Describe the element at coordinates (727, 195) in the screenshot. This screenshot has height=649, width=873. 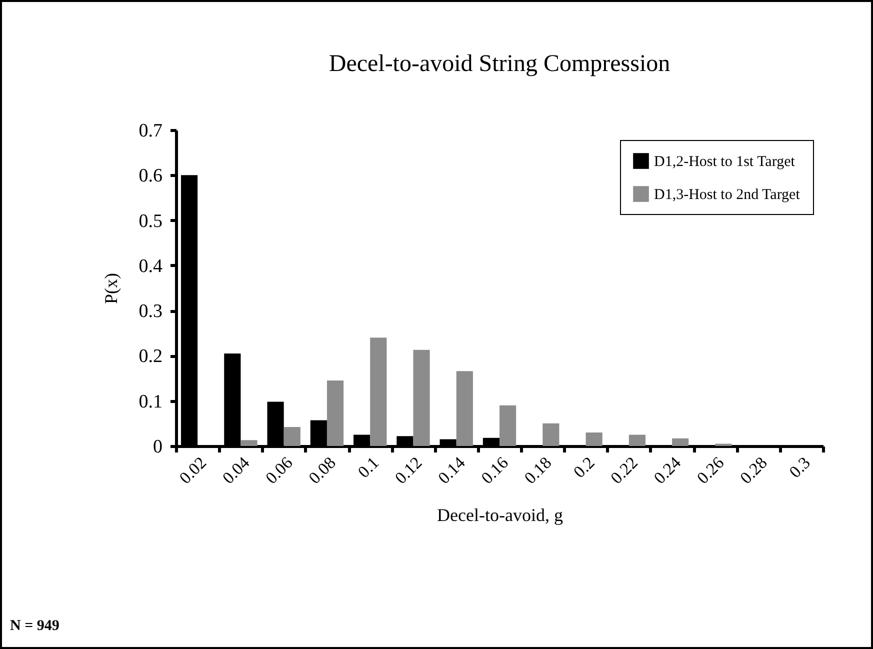
I see `legend-label: D1,3-Host to 2nd Target` at that location.